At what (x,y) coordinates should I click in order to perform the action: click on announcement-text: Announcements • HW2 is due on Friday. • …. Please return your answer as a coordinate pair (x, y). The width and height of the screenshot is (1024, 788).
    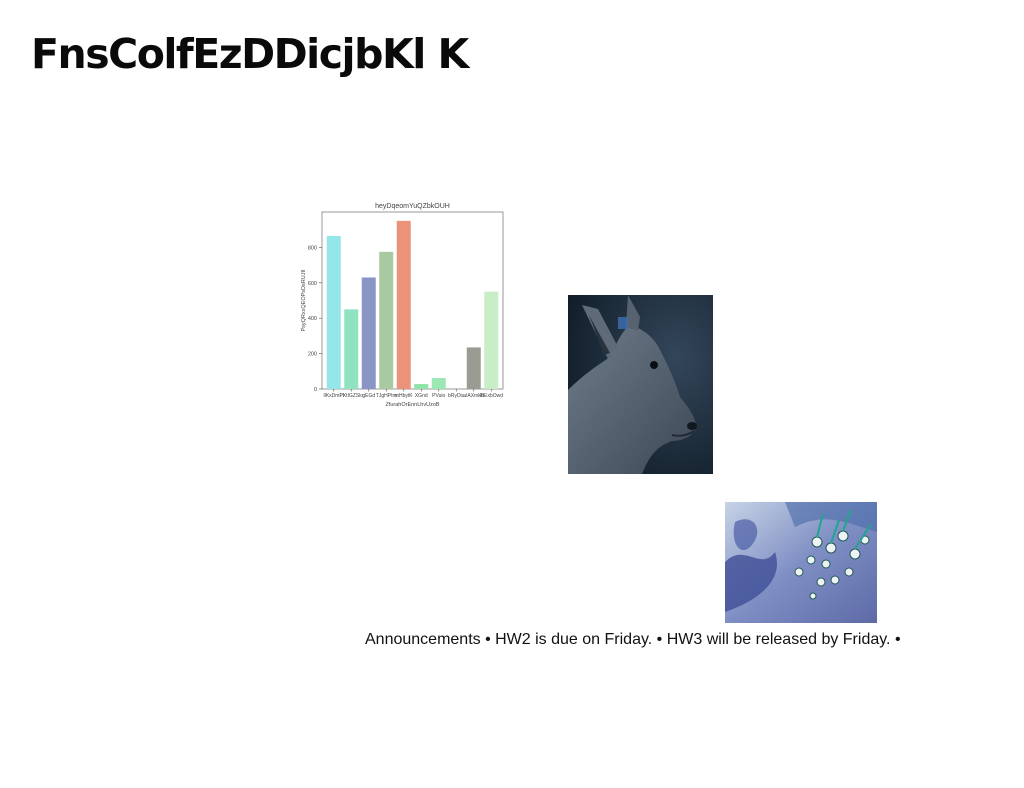
    Looking at the image, I should click on (633, 640).